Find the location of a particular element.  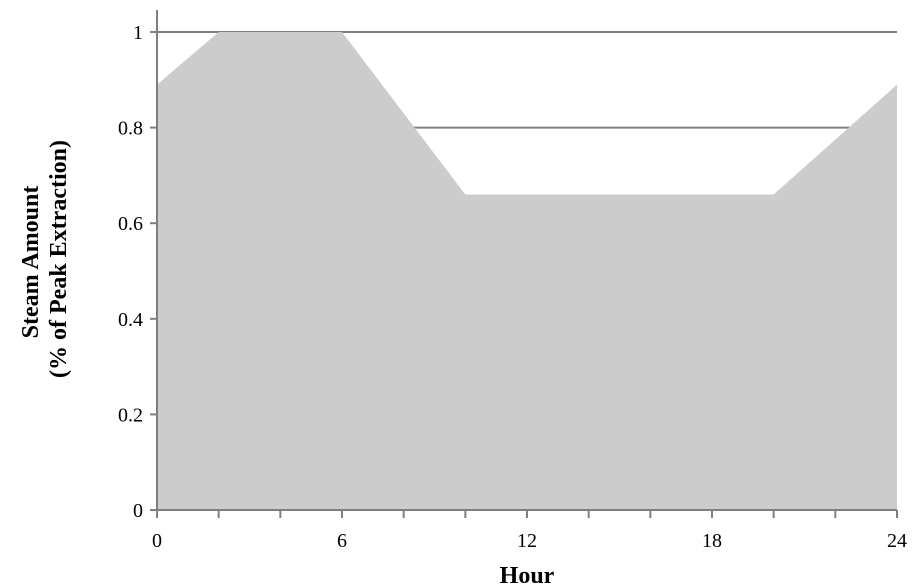

y-tick-label: 0.6 is located at coordinates (130, 224).